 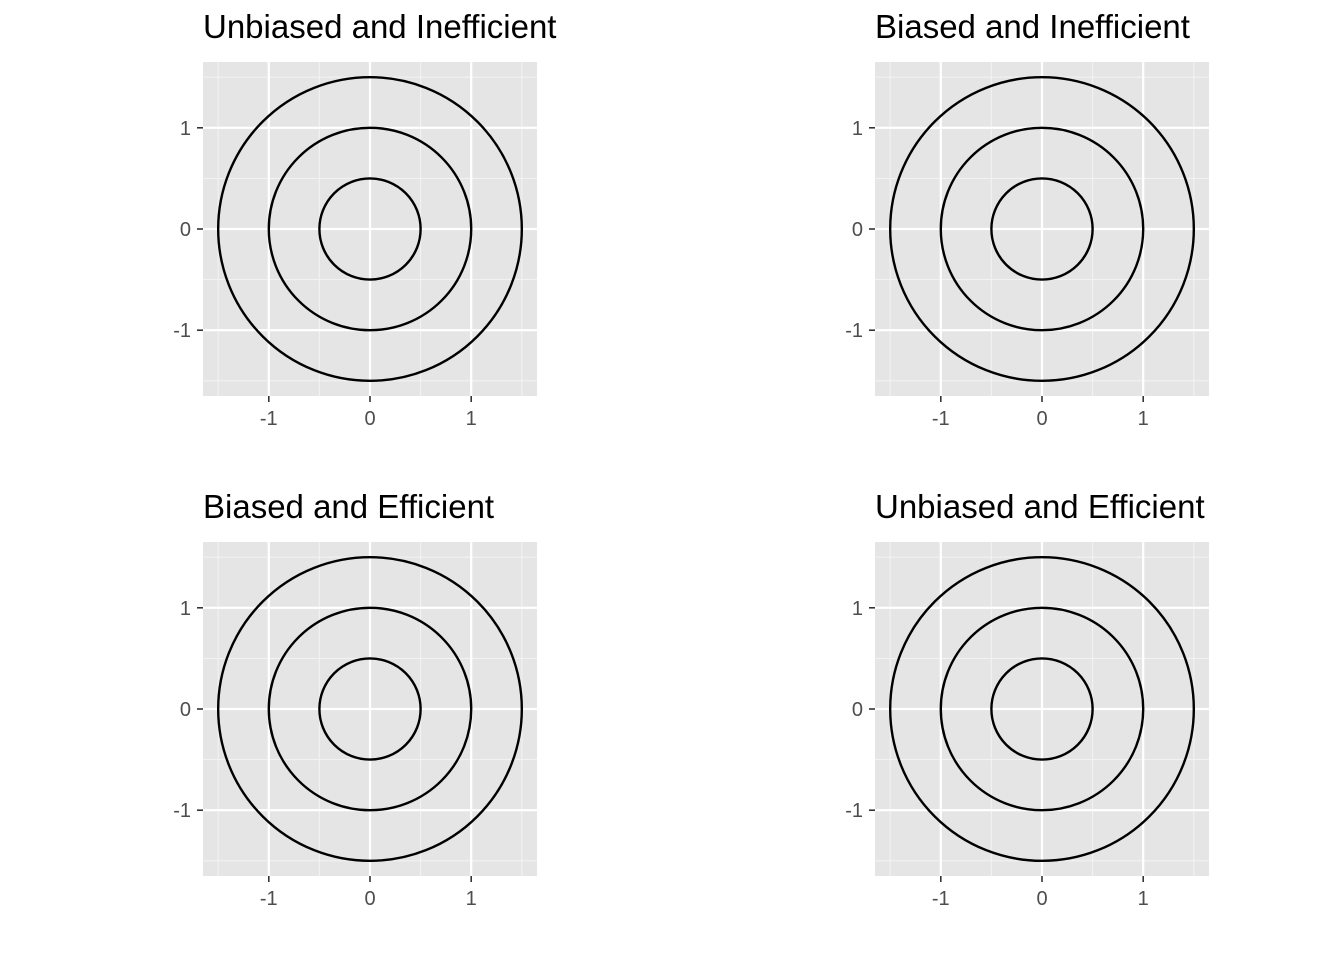 What do you see at coordinates (380, 26) in the screenshot?
I see `panel-title: Unbiased and Inefficient` at bounding box center [380, 26].